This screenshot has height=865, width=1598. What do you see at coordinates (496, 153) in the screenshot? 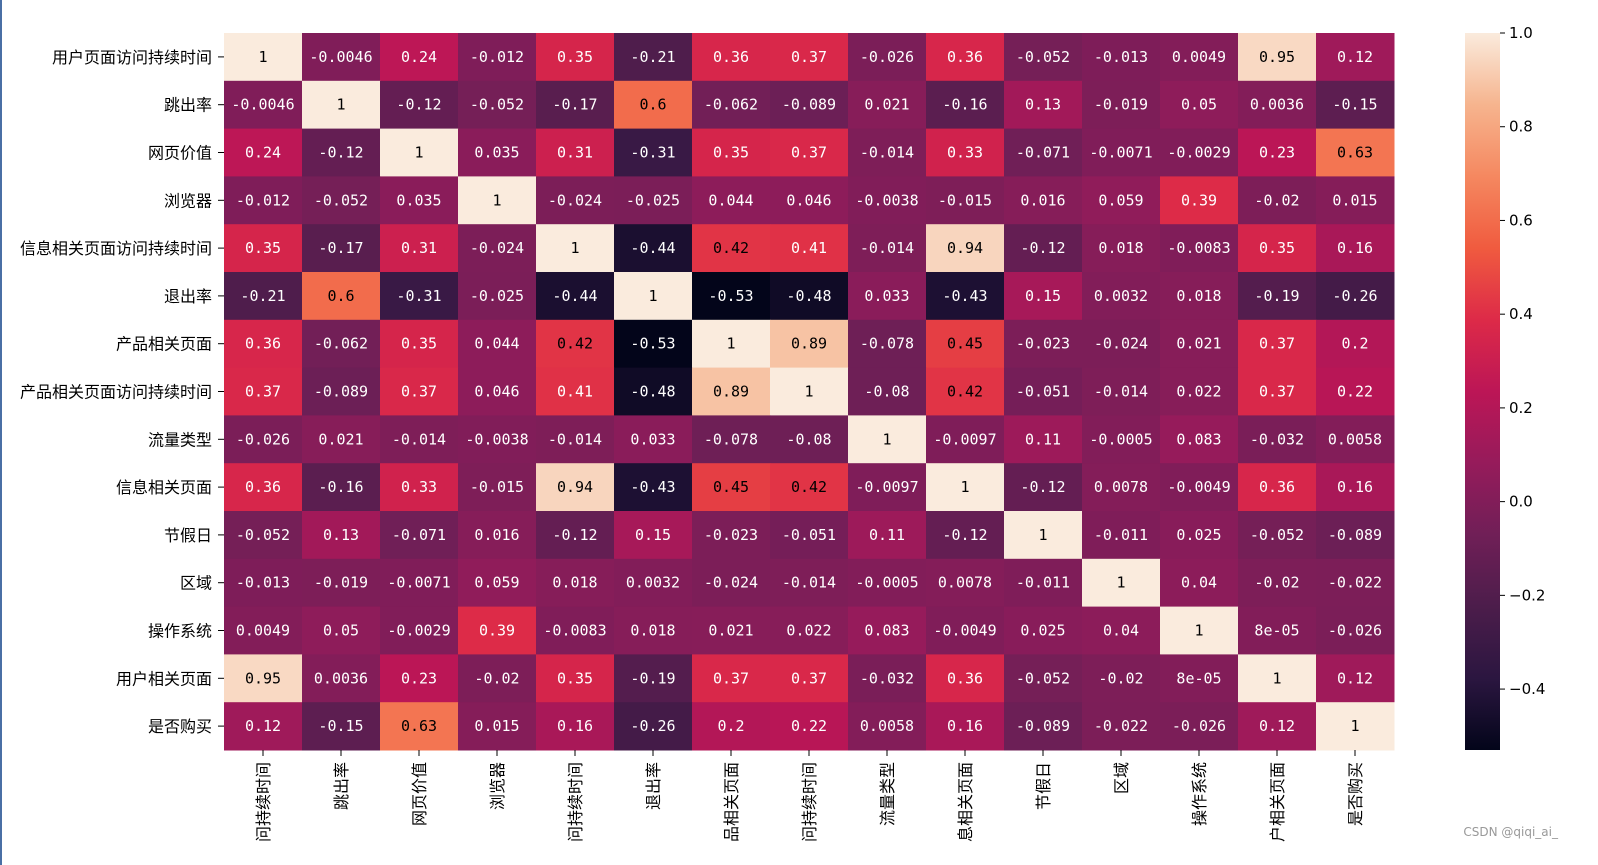
I see `cell-value-label: 0.035` at bounding box center [496, 153].